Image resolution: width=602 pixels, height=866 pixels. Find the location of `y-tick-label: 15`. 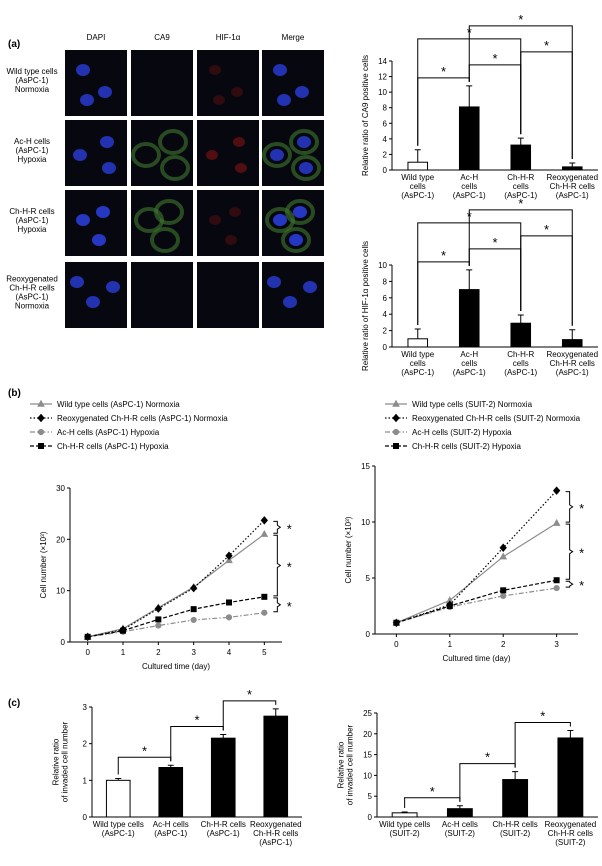

y-tick-label: 15 is located at coordinates (367, 755).